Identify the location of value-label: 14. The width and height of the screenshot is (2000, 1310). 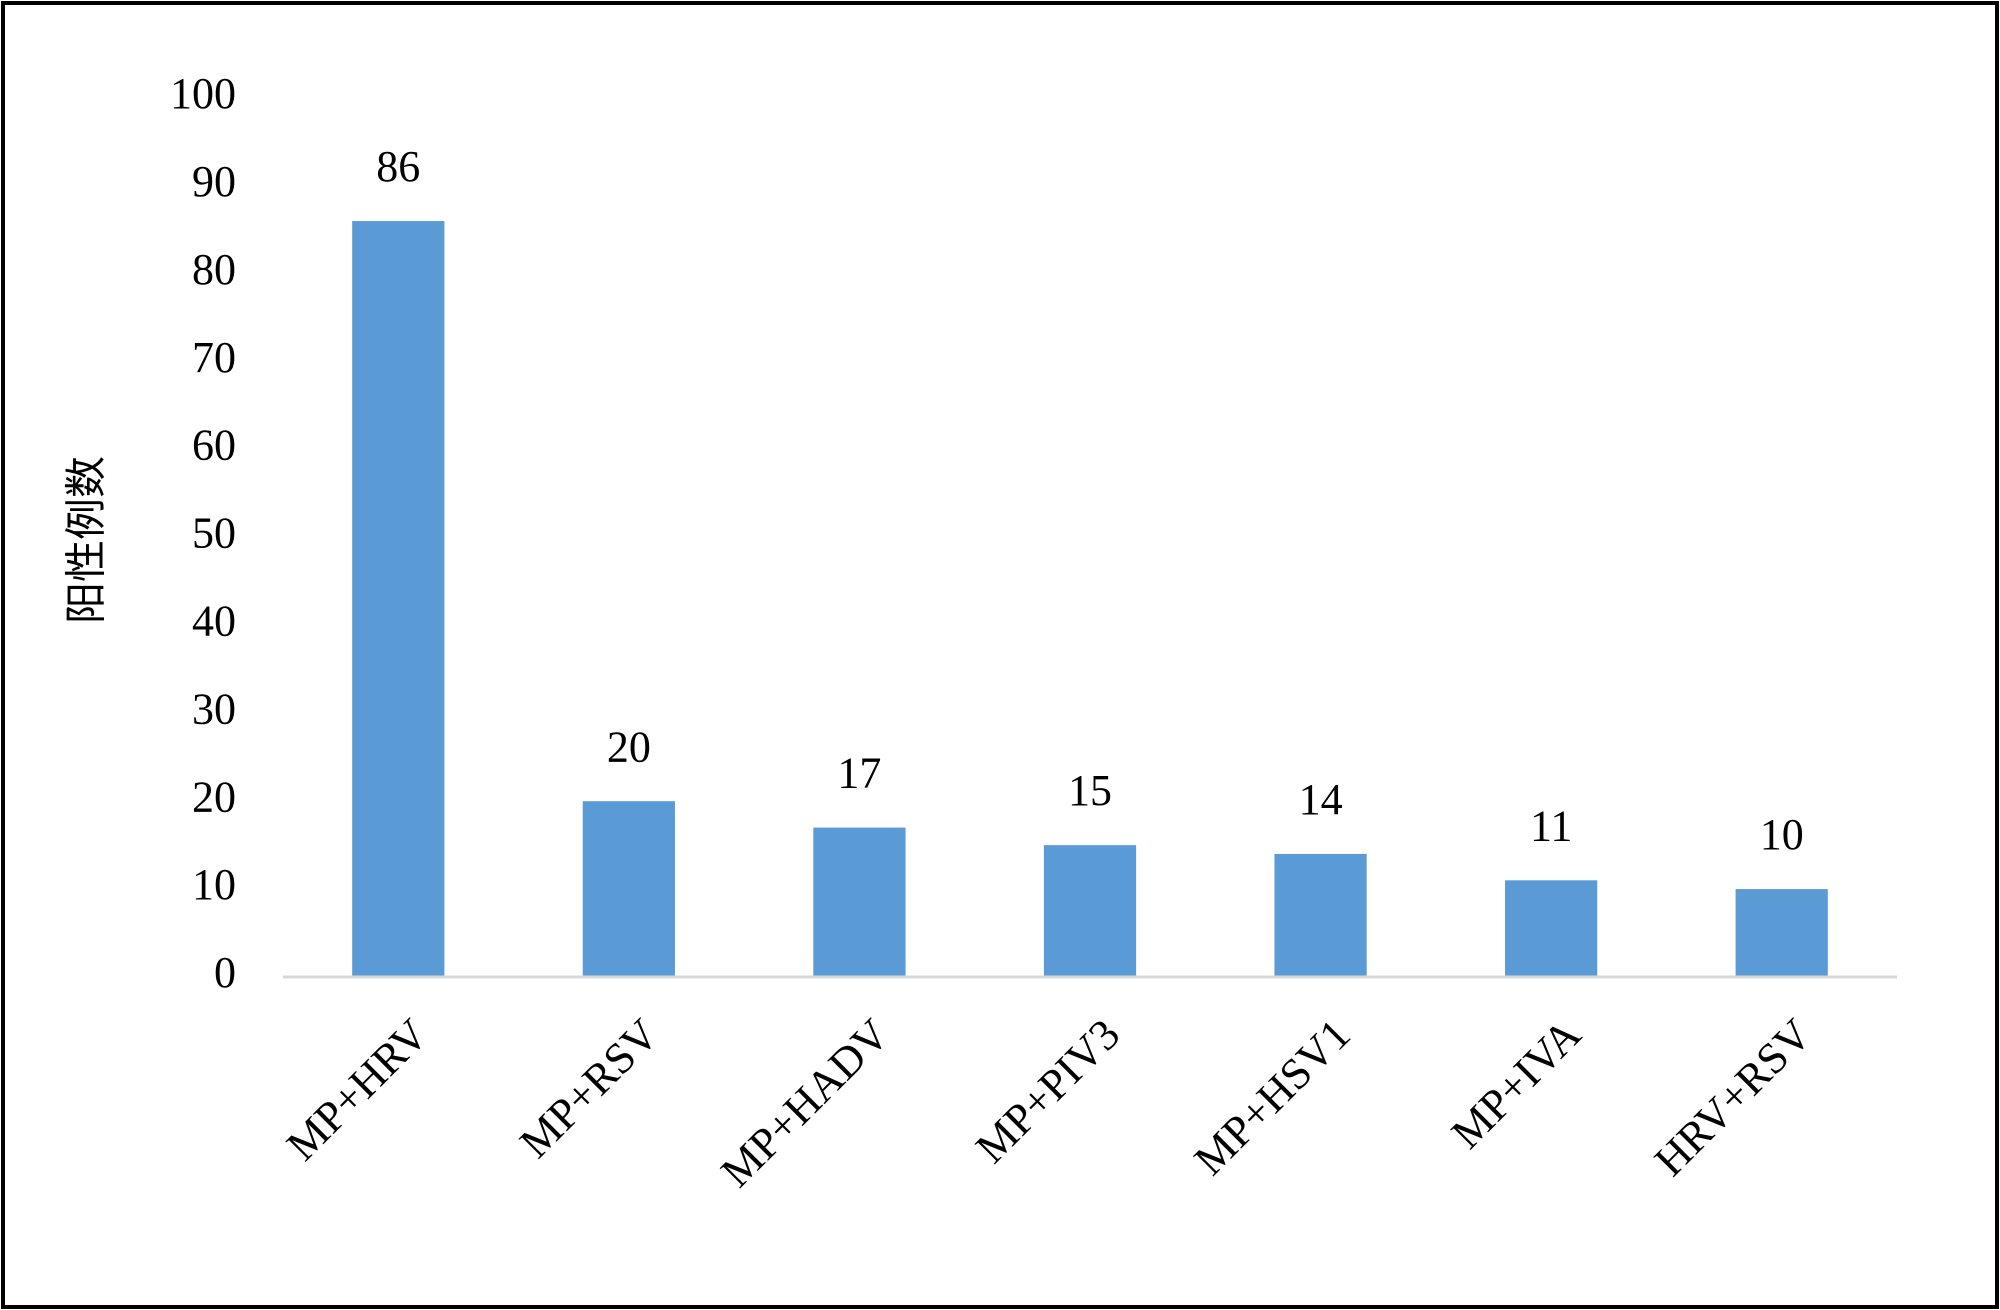
(1321, 799).